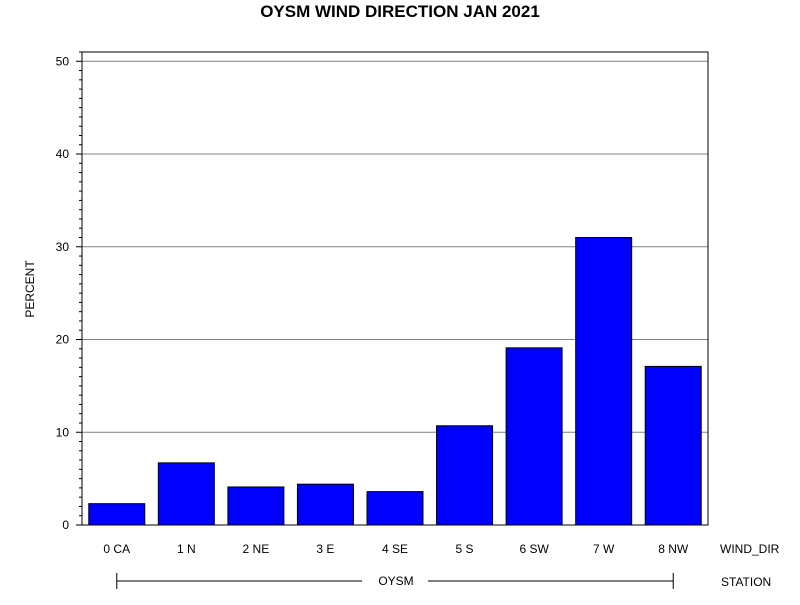  Describe the element at coordinates (325, 504) in the screenshot. I see `bar-3-e` at that location.